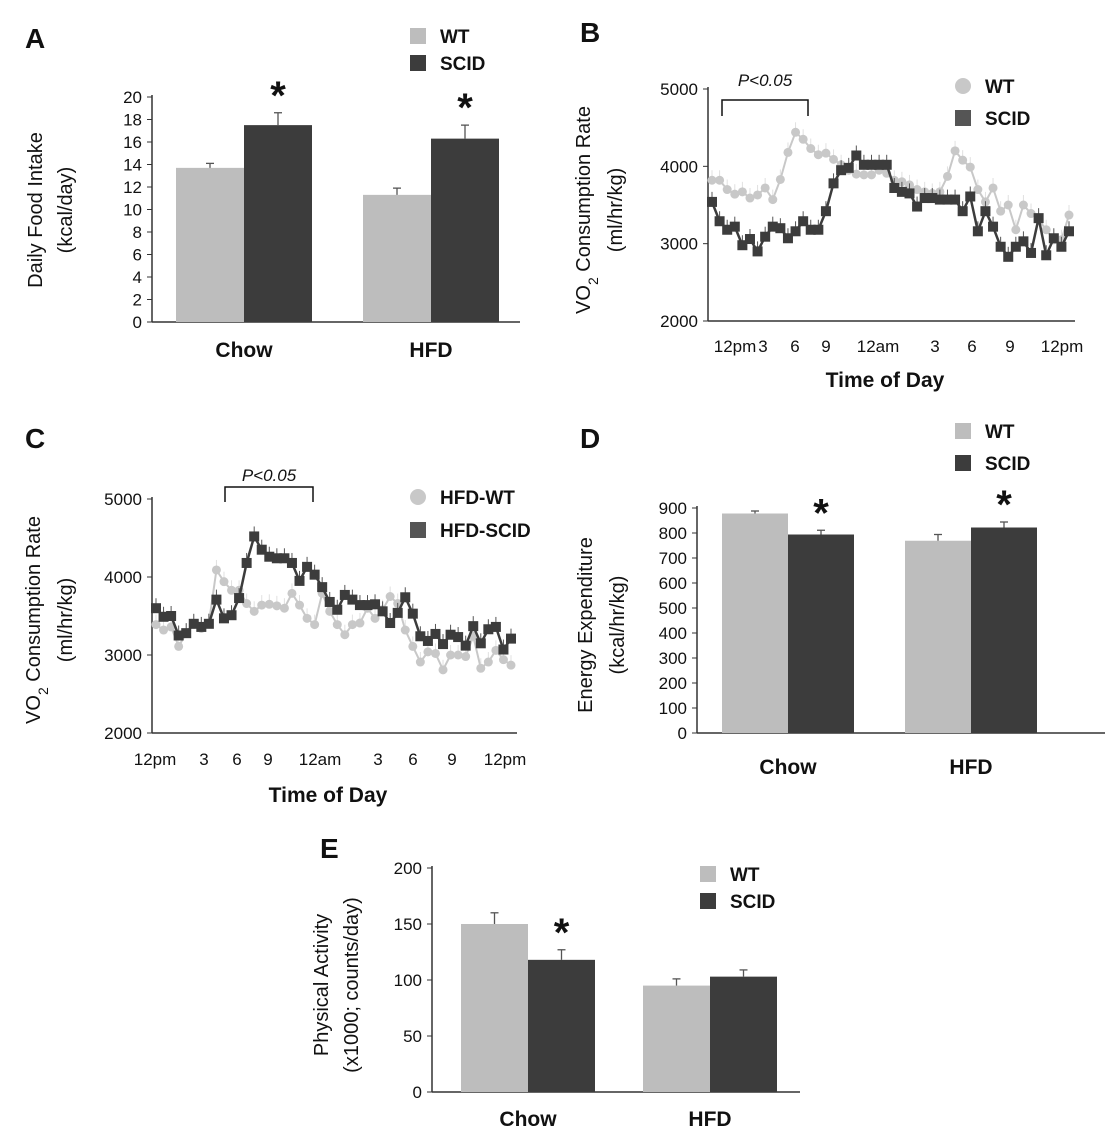 Image resolution: width=1118 pixels, height=1140 pixels. What do you see at coordinates (682, 733) in the screenshot?
I see `y-tick-label: 0` at bounding box center [682, 733].